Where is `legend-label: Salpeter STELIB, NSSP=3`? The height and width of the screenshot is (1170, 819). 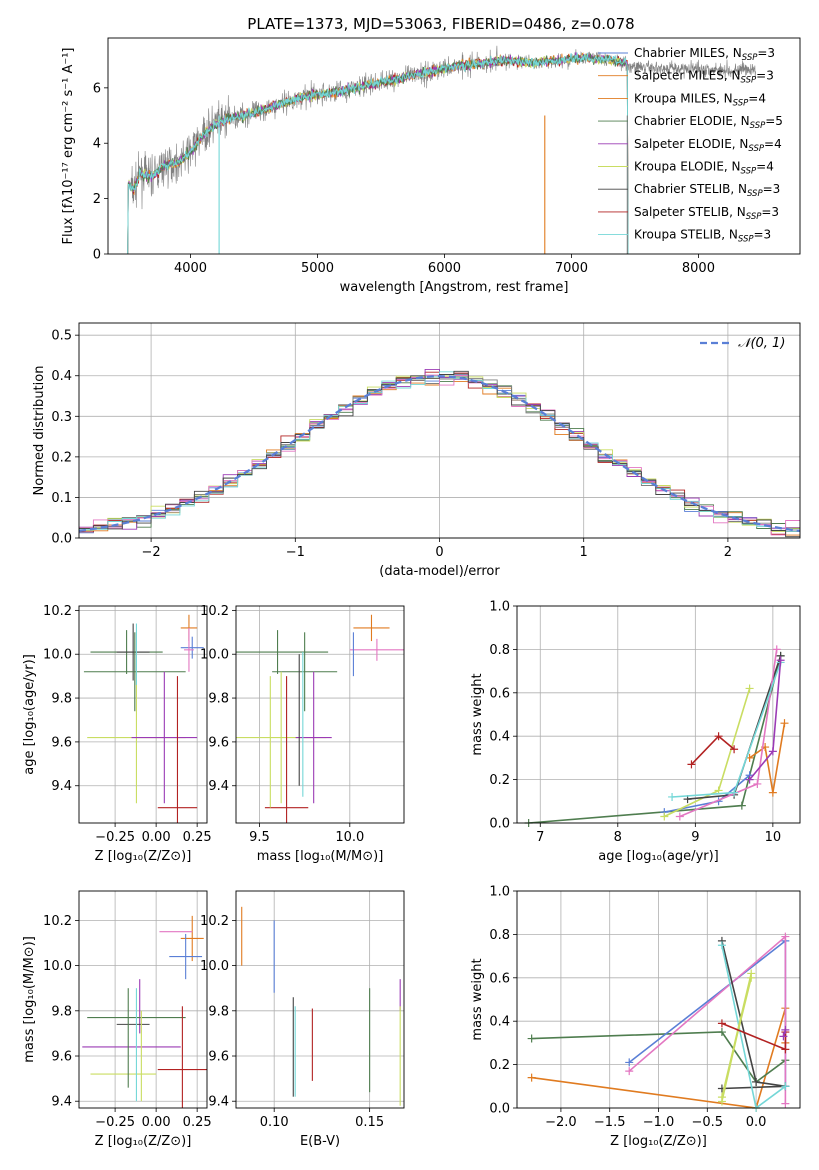 legend-label: Salpeter STELIB, NSSP=3 is located at coordinates (706, 213).